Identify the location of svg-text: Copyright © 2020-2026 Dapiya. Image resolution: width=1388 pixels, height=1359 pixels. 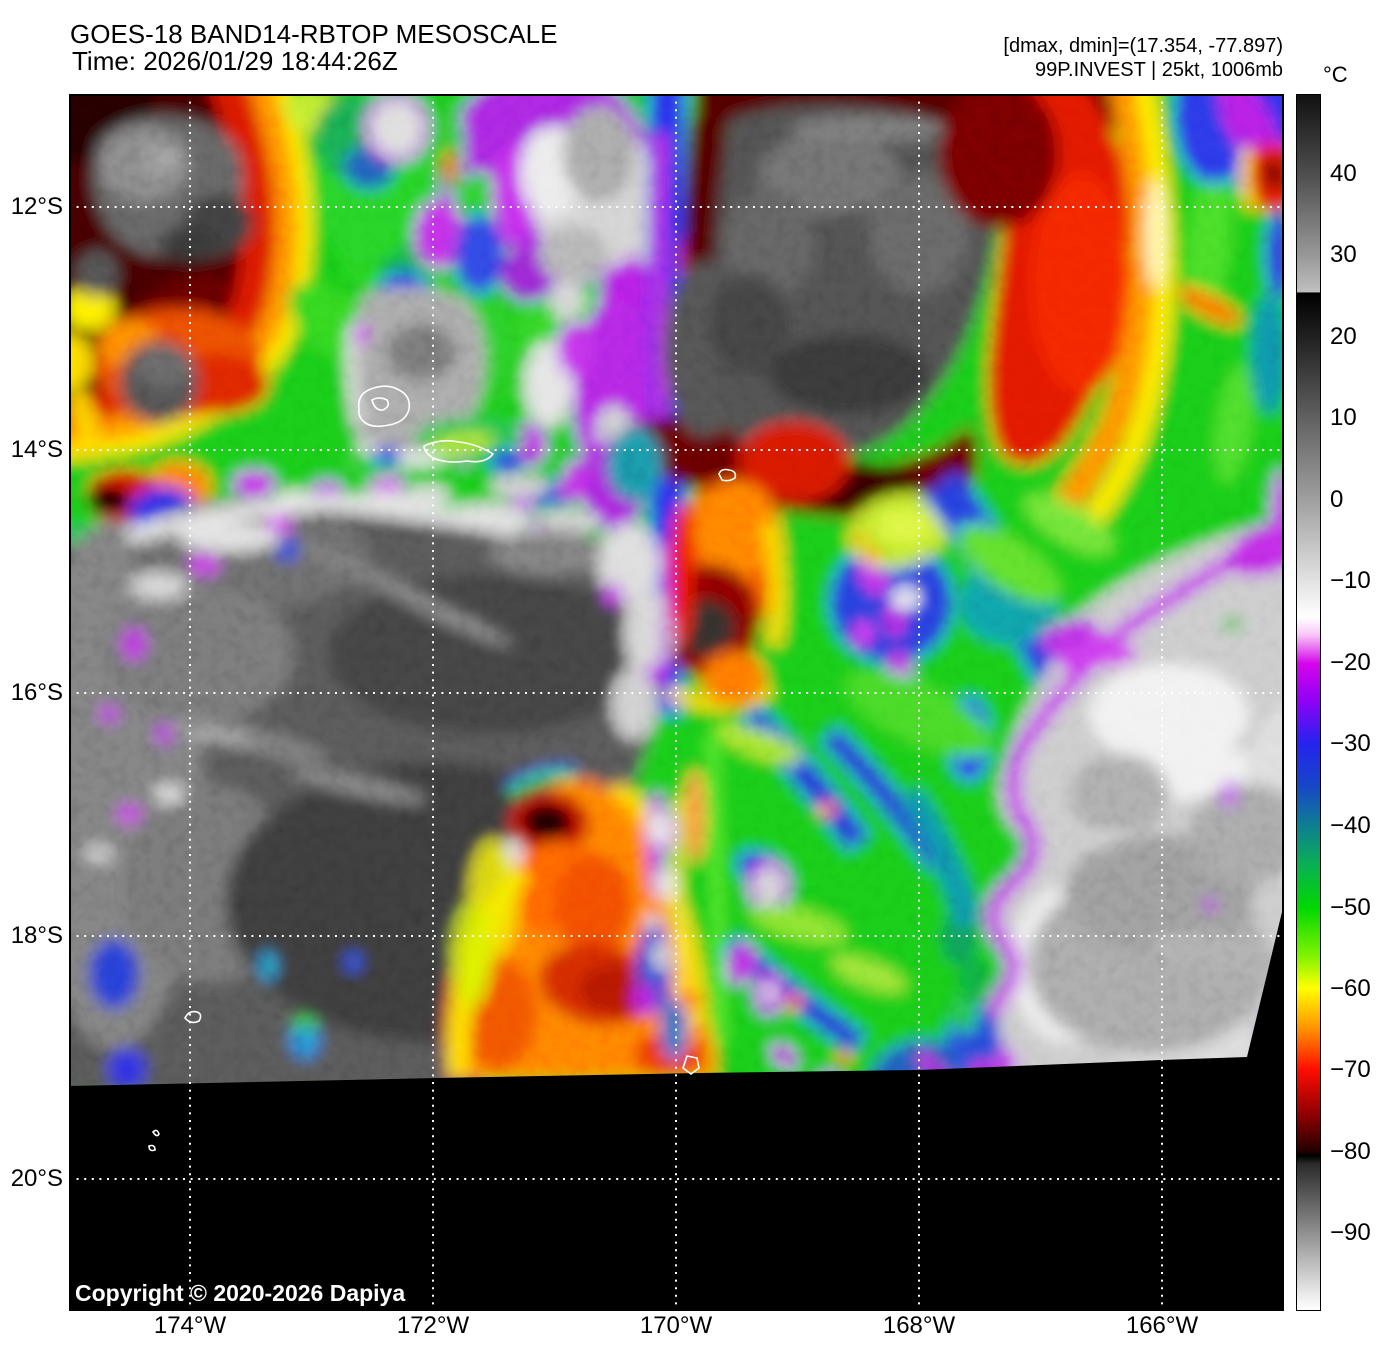
(240, 1293).